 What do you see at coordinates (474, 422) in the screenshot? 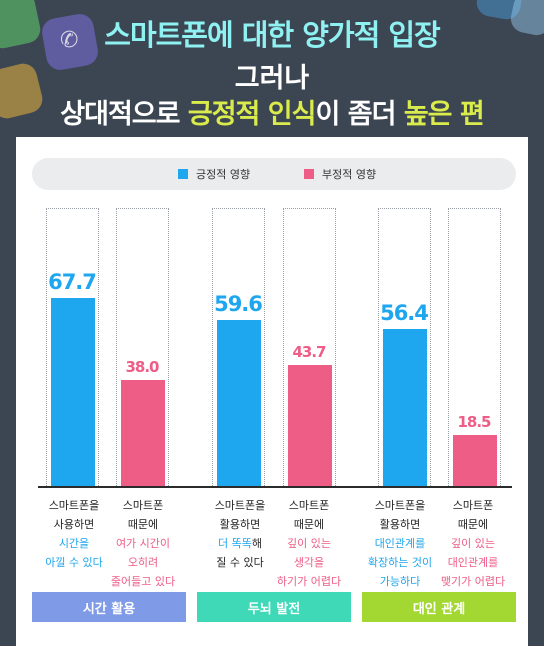
I see `value-label-relationships-neg: 18.5` at bounding box center [474, 422].